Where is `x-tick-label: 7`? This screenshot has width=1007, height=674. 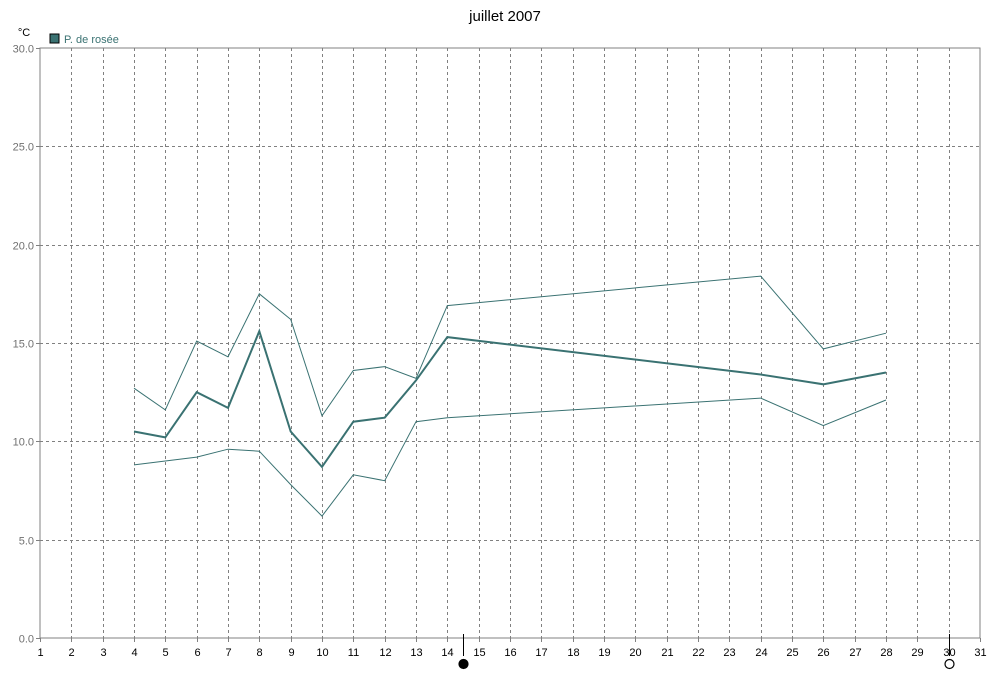
x-tick-label: 7 is located at coordinates (228, 653).